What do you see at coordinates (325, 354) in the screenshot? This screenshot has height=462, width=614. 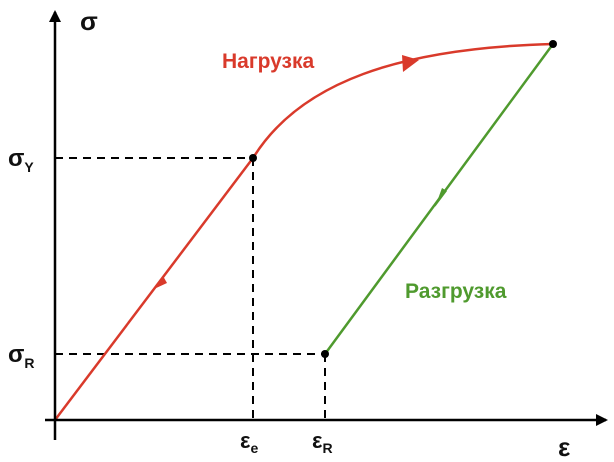 I see `residual-point` at bounding box center [325, 354].